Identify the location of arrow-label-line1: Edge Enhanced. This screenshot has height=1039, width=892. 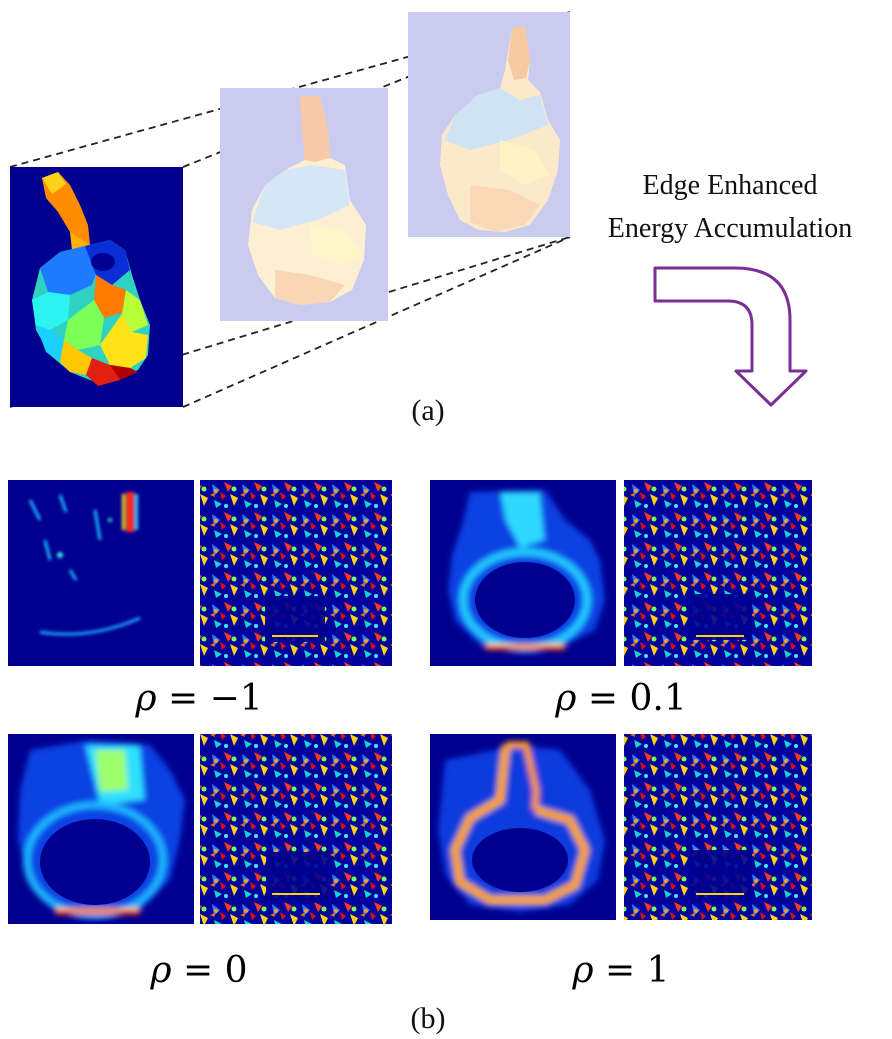
(730, 185).